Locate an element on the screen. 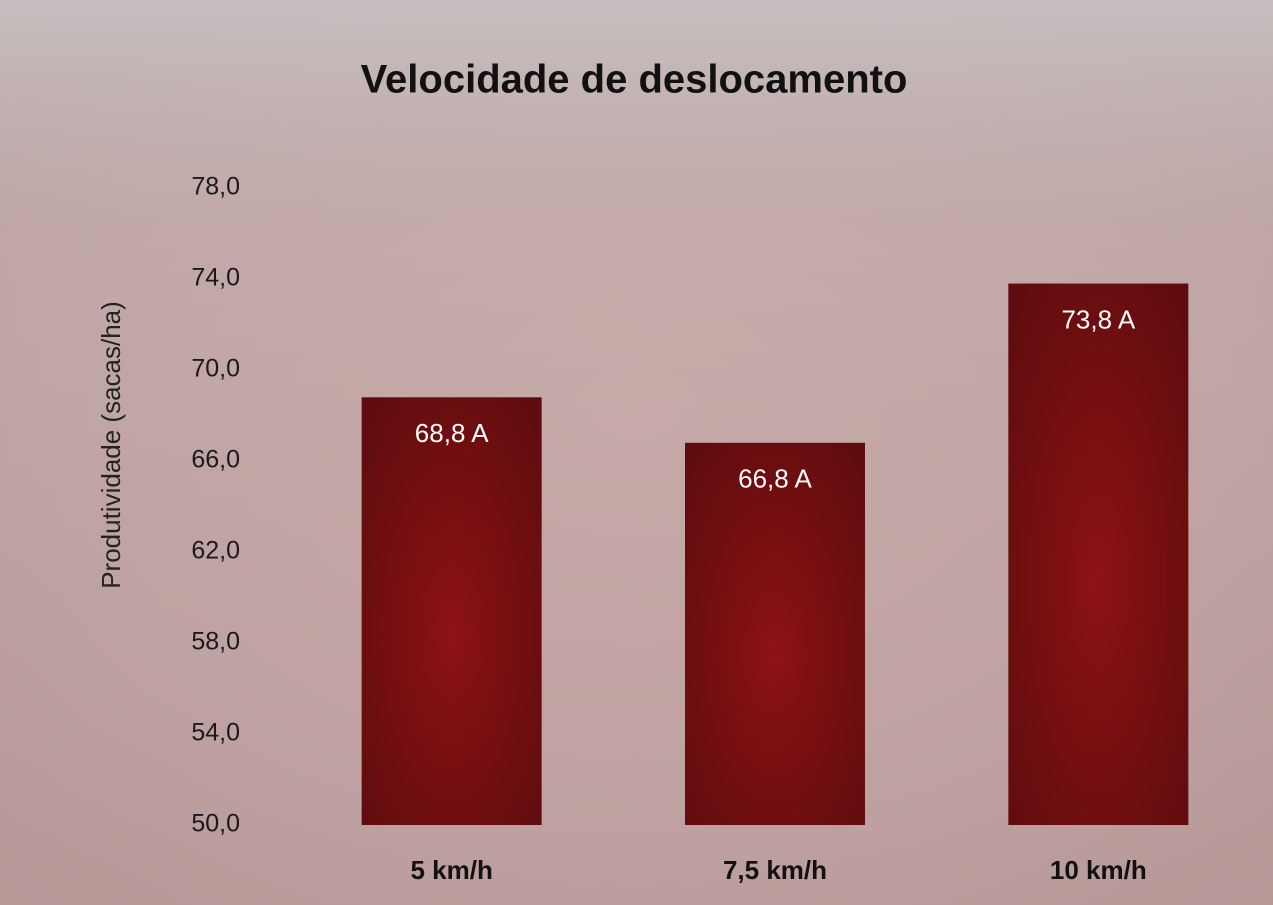 This screenshot has width=1273, height=905. x-tick-label: 5 km/h is located at coordinates (451, 870).